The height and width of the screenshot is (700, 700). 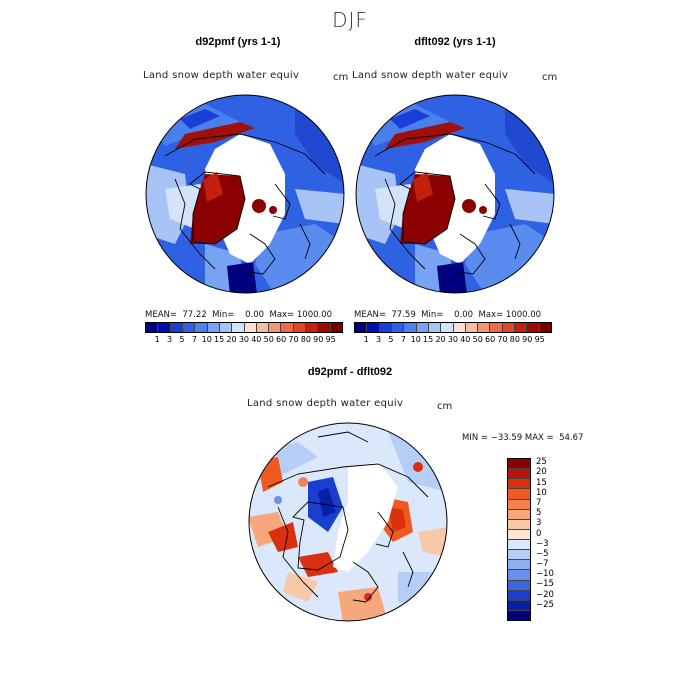 I want to click on diff-variable-label: Land snow depth water equiv, so click(x=325, y=403).